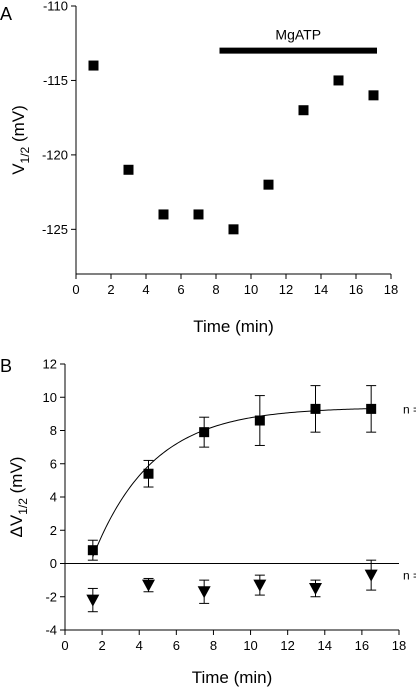 The height and width of the screenshot is (692, 416). What do you see at coordinates (16, 525) in the screenshot?
I see `y-axis-label-main: ΔV` at bounding box center [16, 525].